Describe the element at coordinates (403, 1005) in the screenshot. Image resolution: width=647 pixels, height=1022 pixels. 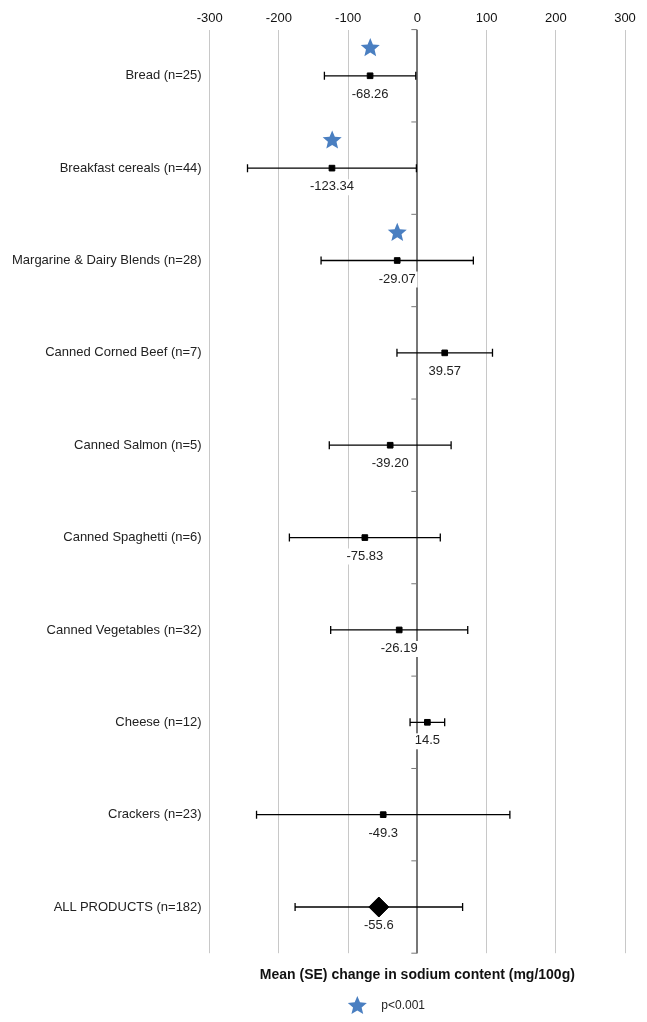
I see `legend-label: p<0.001` at that location.